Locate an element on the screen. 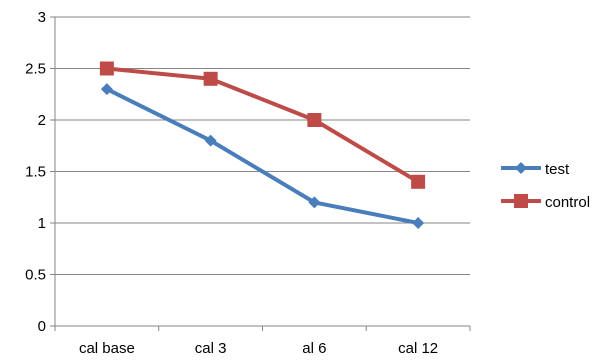  x-tick-label: cal base is located at coordinates (107, 348).